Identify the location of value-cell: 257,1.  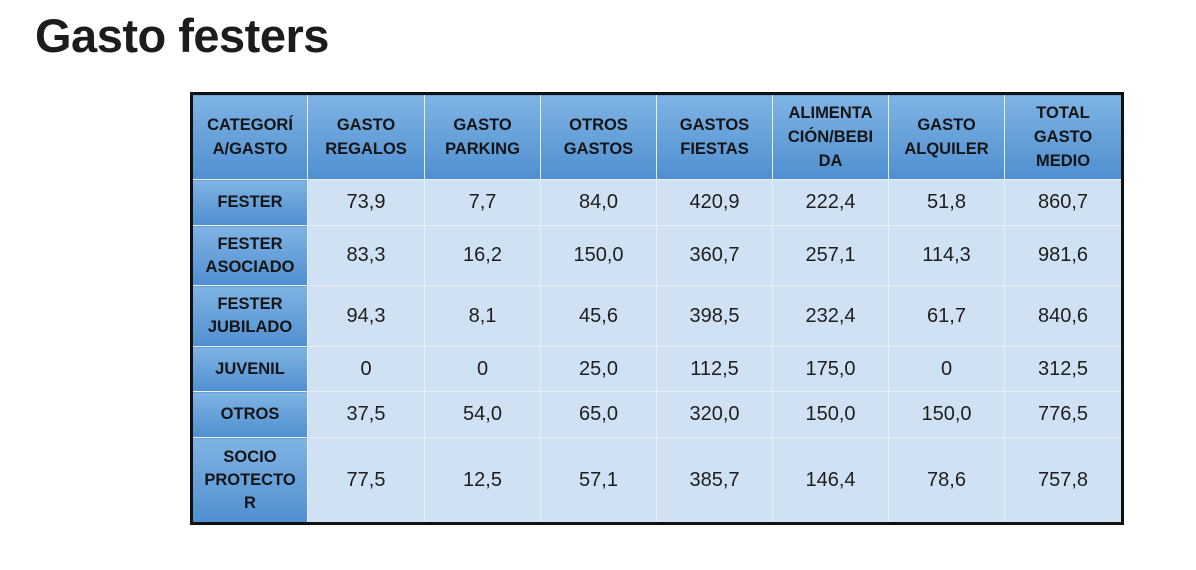
(830, 255).